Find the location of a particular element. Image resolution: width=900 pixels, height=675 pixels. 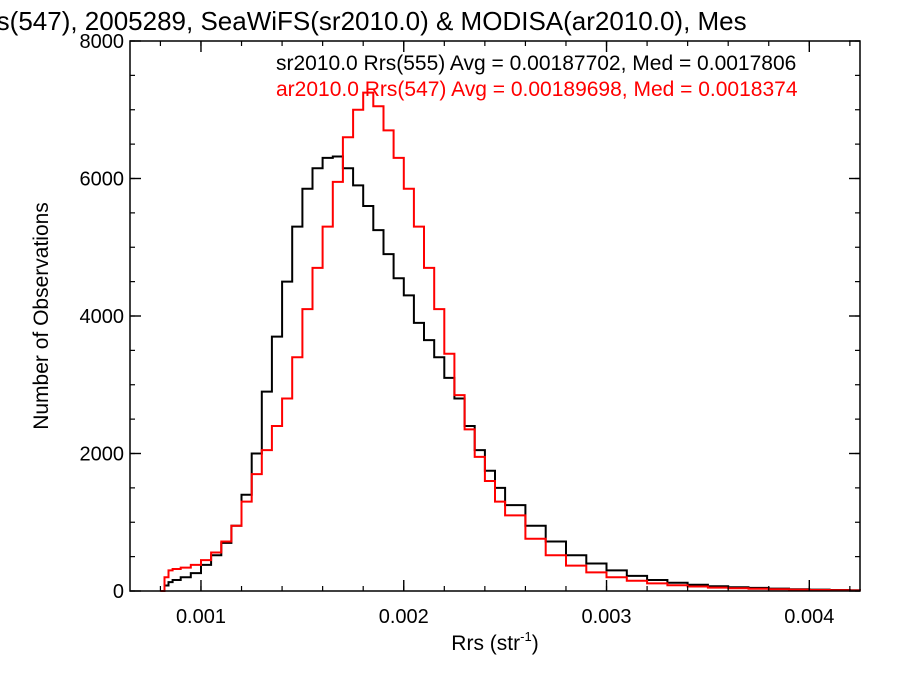

x-tick-label: 0.003 is located at coordinates (606, 617).